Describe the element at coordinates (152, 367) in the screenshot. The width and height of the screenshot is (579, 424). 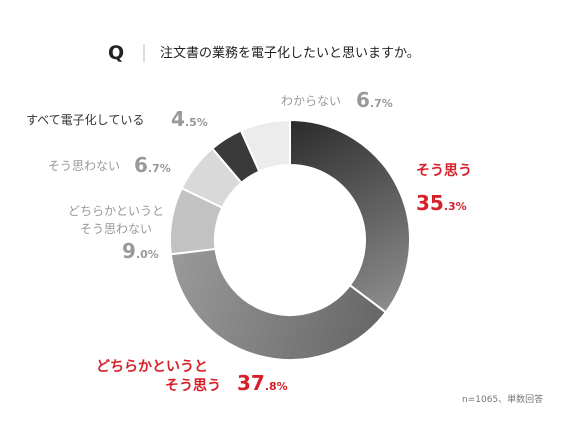
I see `label-dochira-line1: どちらかというと` at that location.